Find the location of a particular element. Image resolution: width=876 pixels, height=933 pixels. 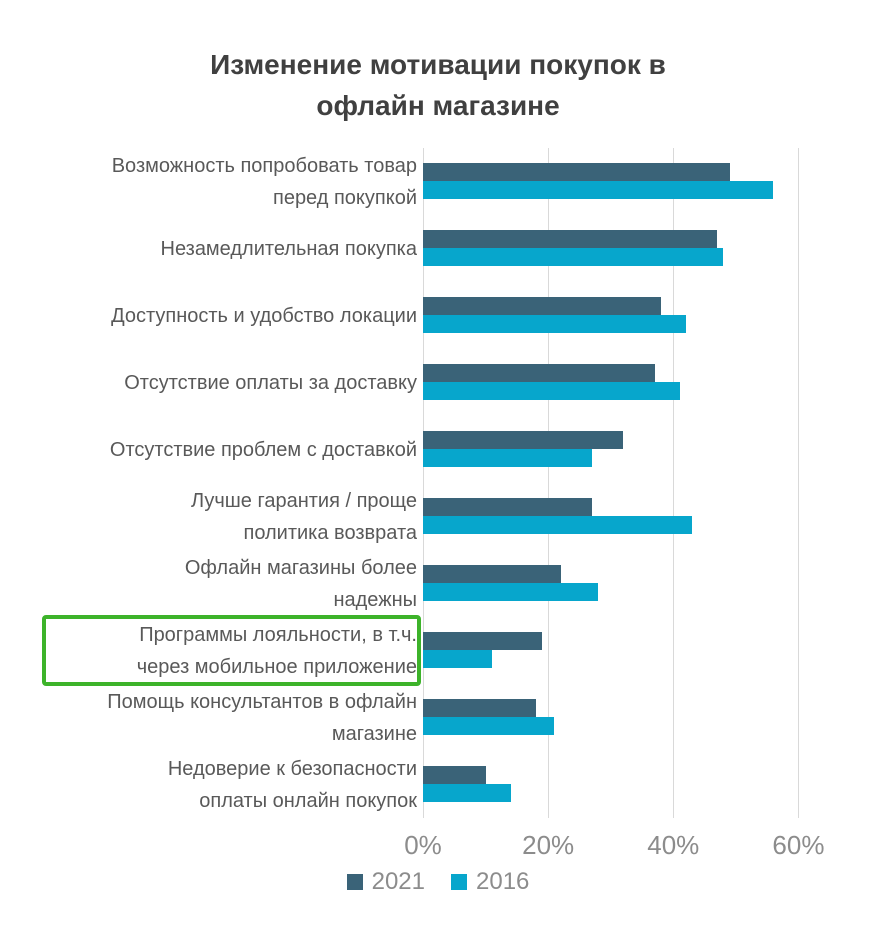

category-row: Незамедлительная покупка is located at coordinates (438, 248).